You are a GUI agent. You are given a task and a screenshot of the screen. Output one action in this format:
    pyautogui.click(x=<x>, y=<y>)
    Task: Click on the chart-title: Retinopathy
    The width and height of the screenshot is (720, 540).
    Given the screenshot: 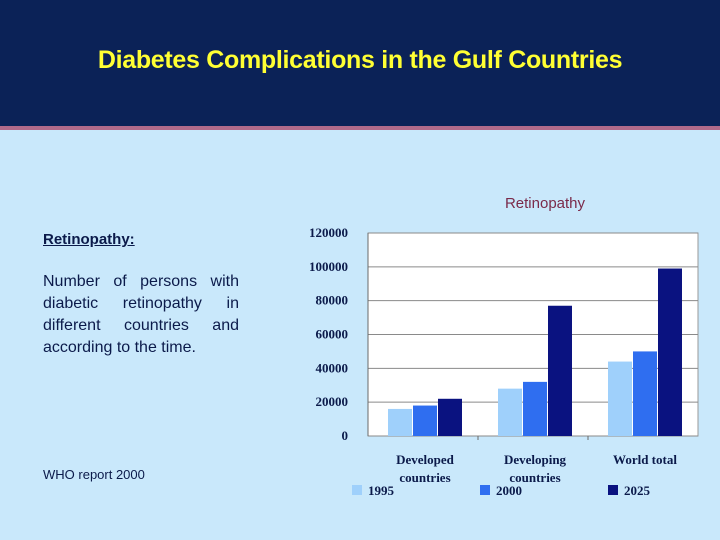 What is the action you would take?
    pyautogui.click(x=545, y=203)
    